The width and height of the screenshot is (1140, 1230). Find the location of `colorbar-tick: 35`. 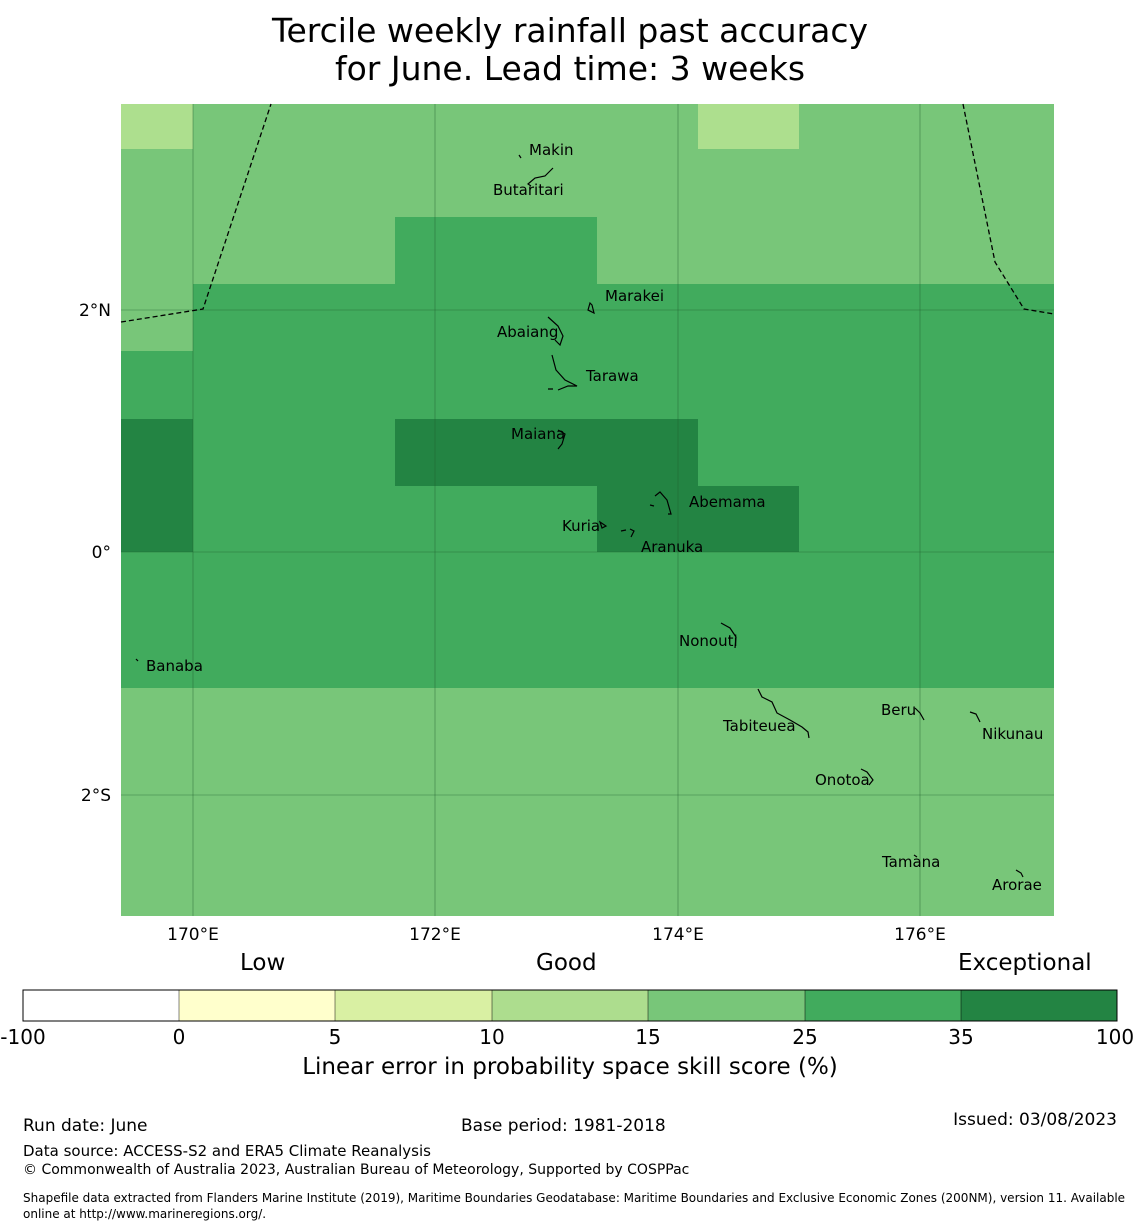

colorbar-tick: 35 is located at coordinates (961, 1037).